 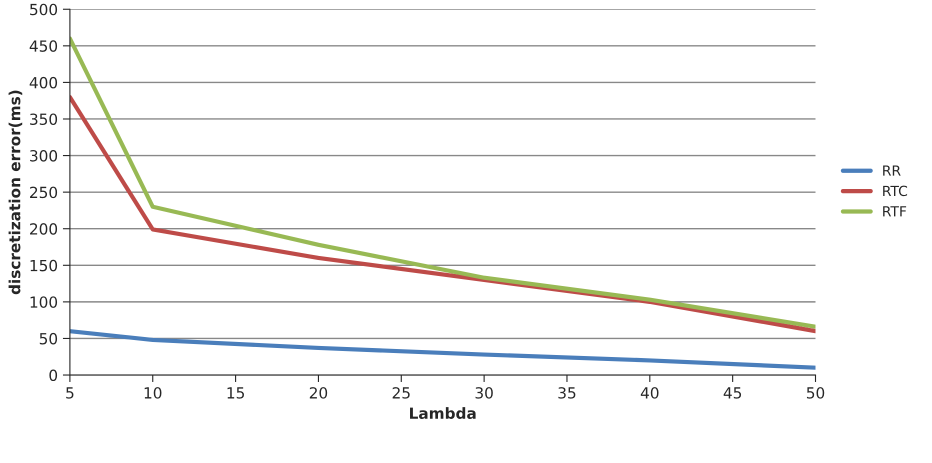 I want to click on y-tick-label: 0, so click(x=53, y=375).